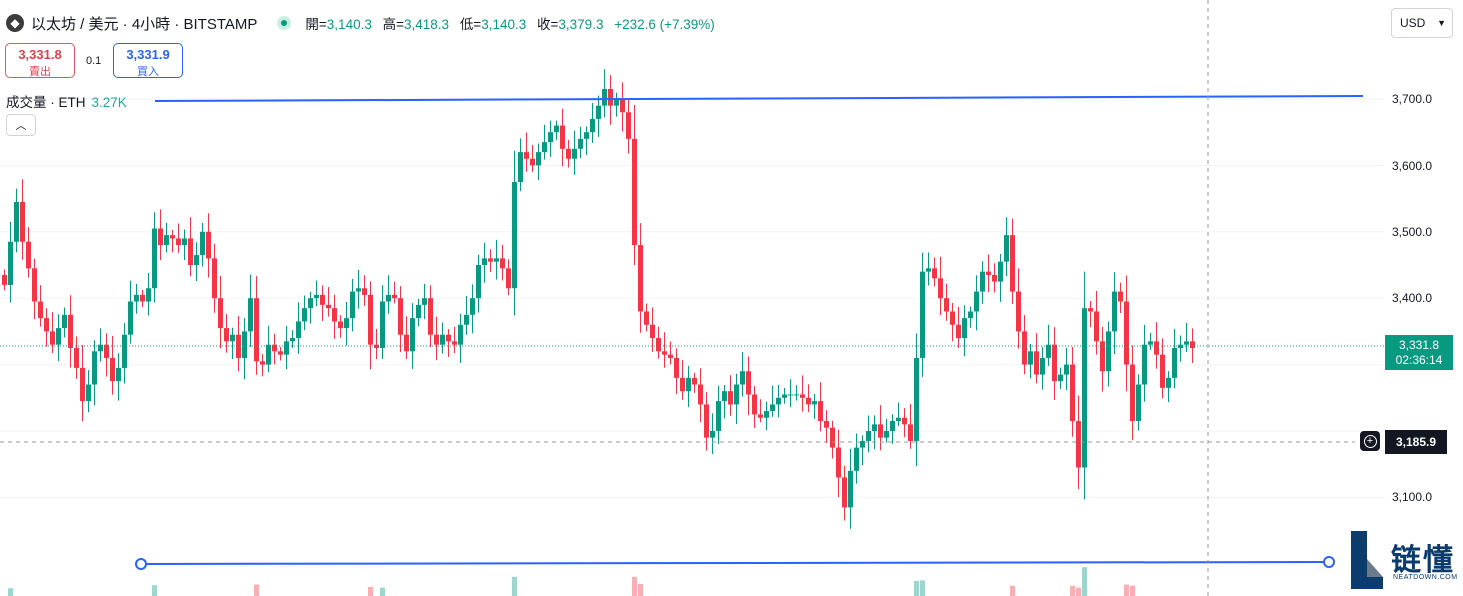 The width and height of the screenshot is (1463, 596). Describe the element at coordinates (40, 72) in the screenshot. I see `sell-label: 賣出` at that location.